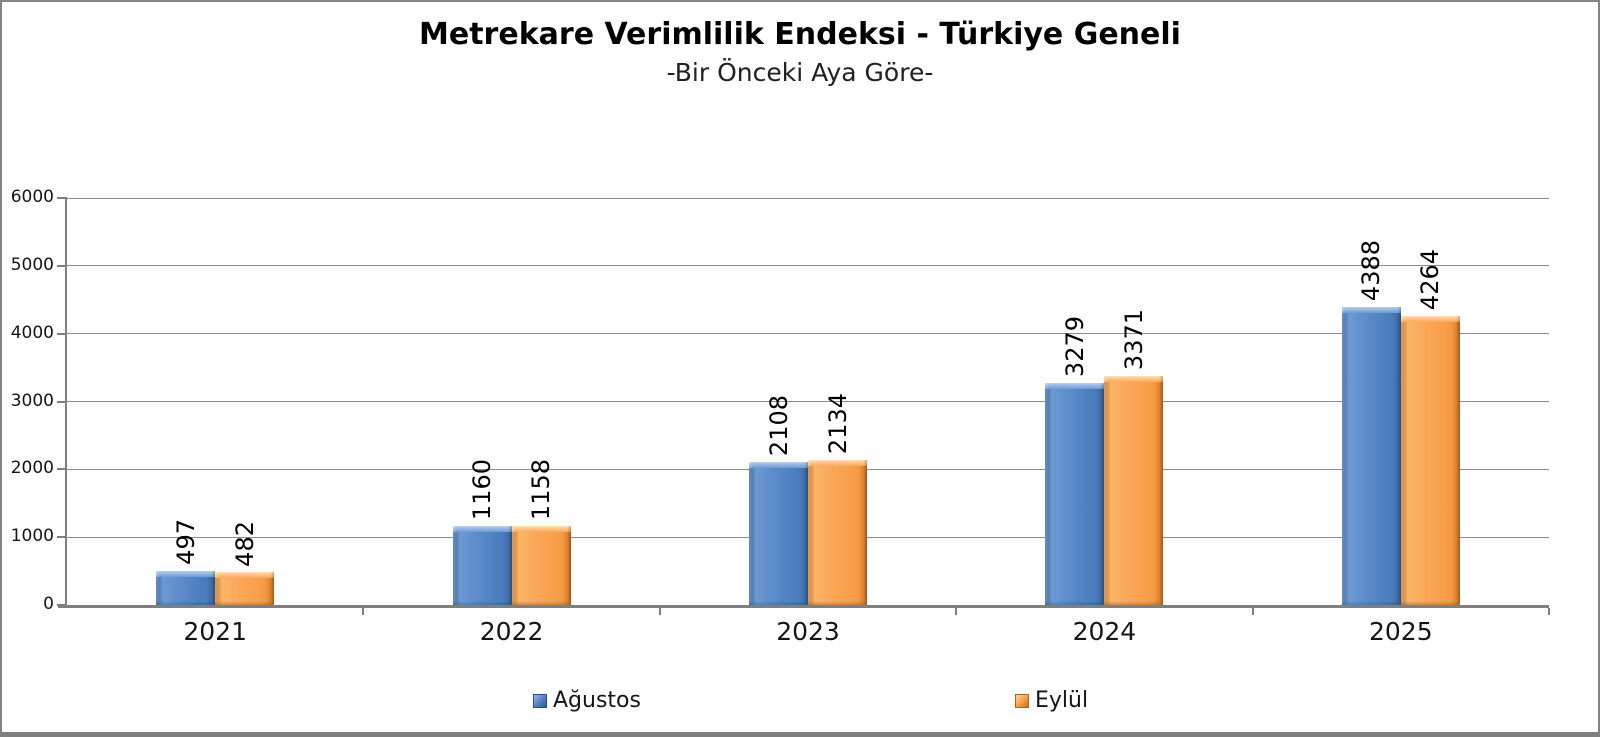 The image size is (1600, 737). I want to click on bar-value-label-agustos-2021: 497, so click(185, 542).